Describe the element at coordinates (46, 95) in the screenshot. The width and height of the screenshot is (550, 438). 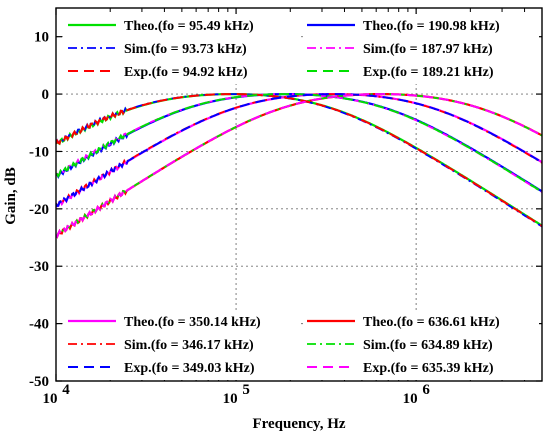
I see `y-tick-label: 0` at that location.